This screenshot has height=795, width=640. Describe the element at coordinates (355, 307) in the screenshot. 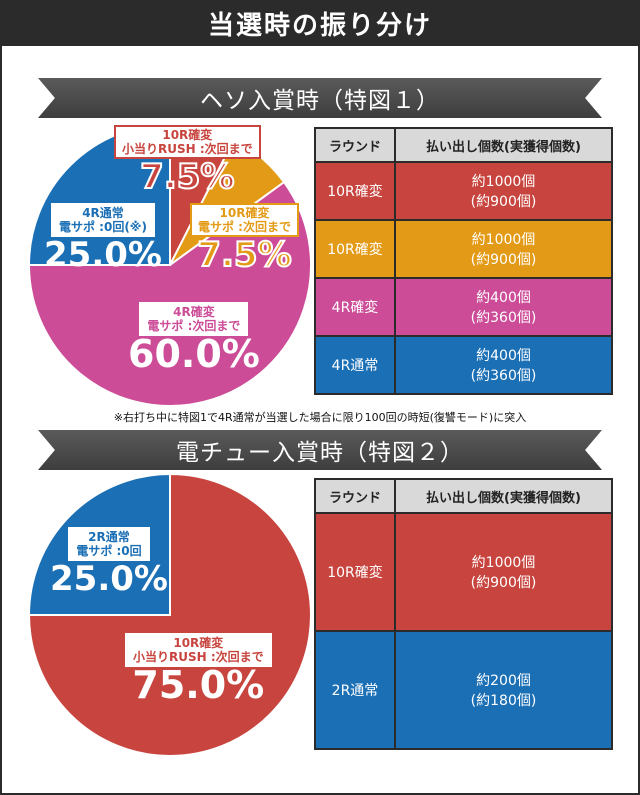

I see `table-cell-round: 4R確変` at that location.